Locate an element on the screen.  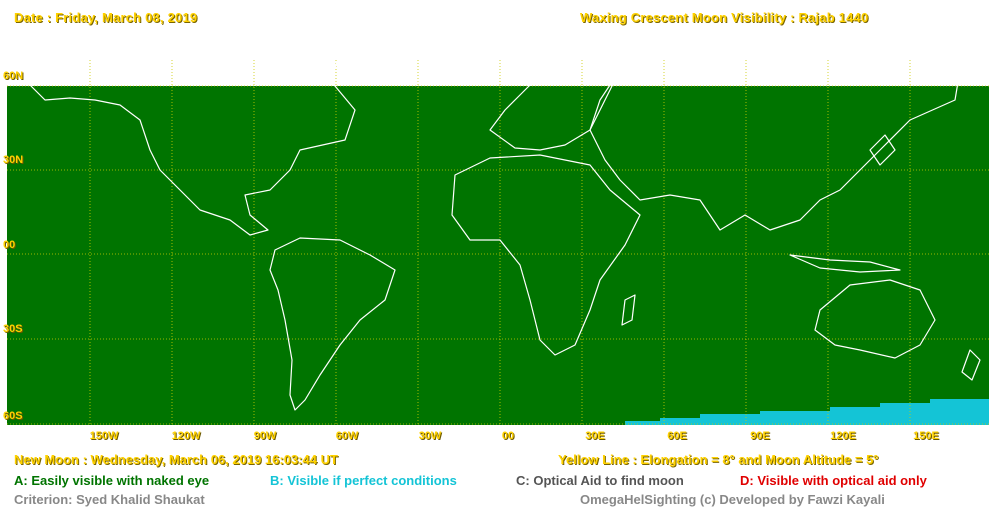
north-america-outline is located at coordinates (187, 136).